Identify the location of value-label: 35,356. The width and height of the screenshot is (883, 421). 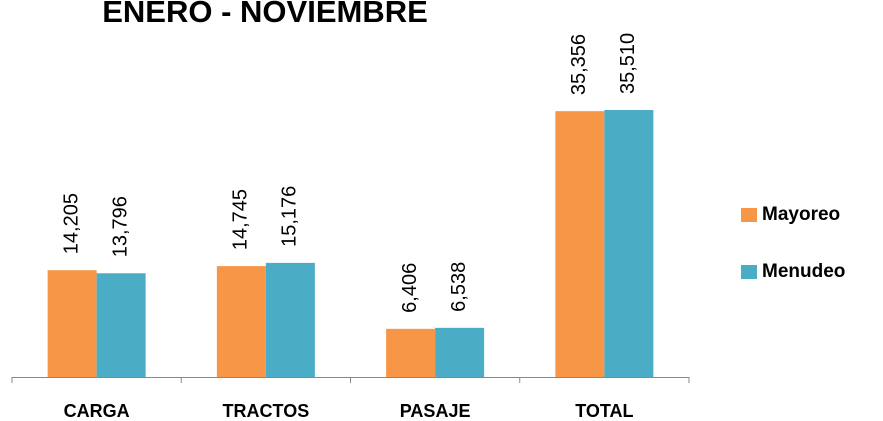
(579, 64).